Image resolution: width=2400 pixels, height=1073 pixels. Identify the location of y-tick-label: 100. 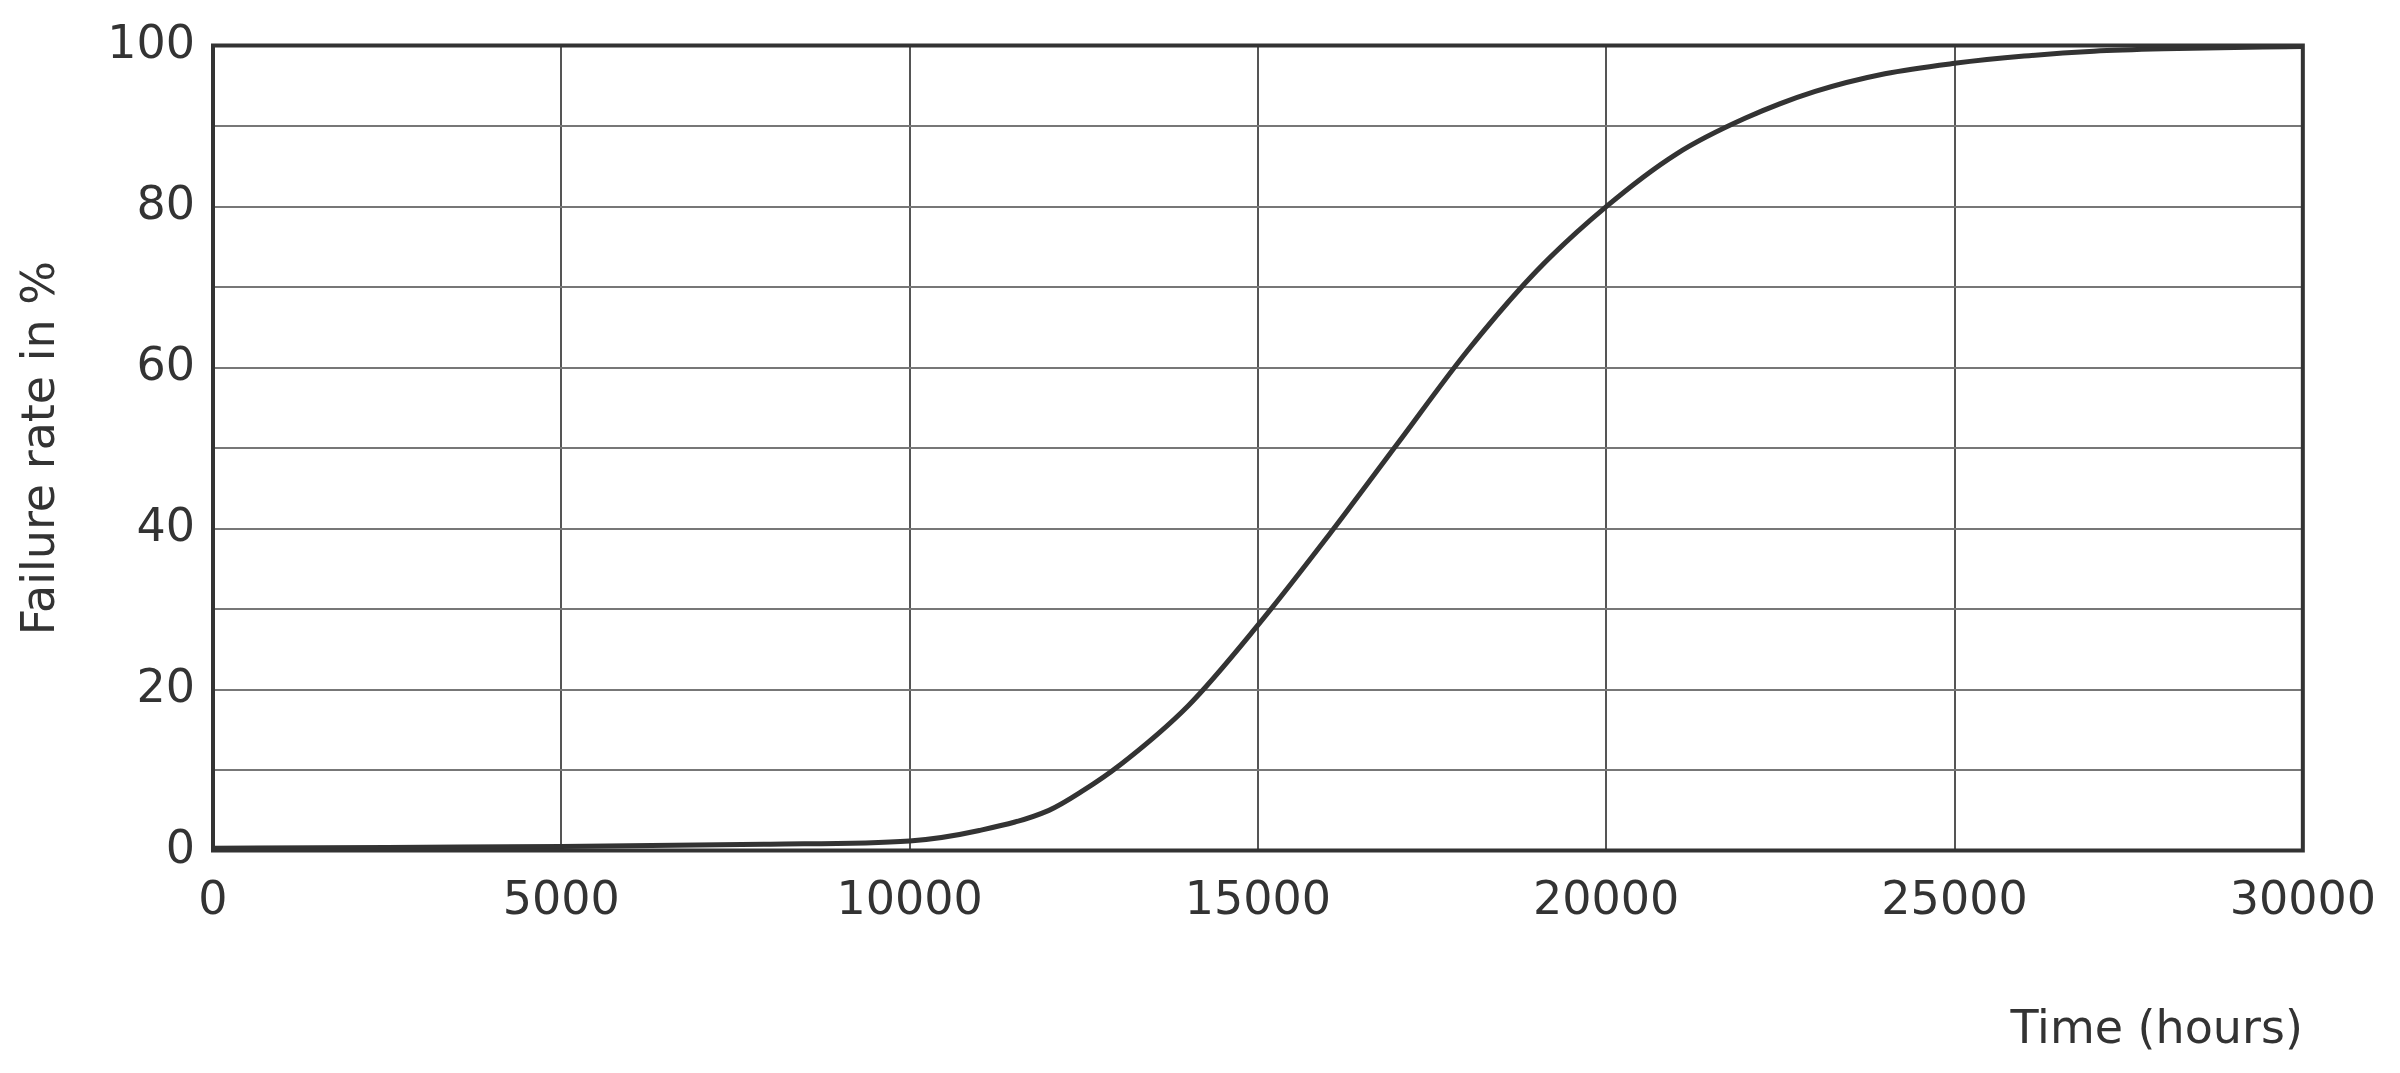
(151, 41).